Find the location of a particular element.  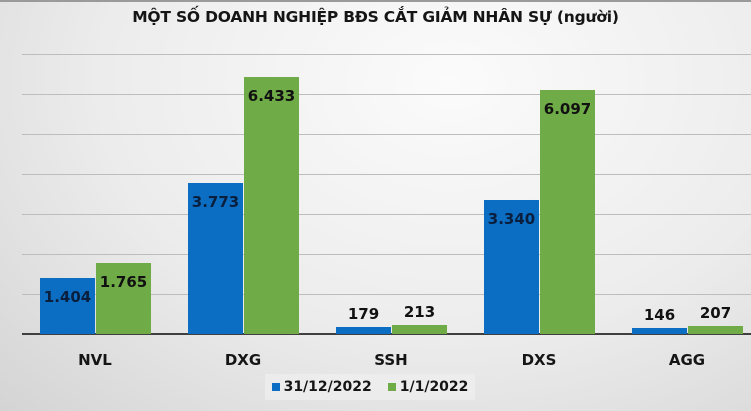

bar-dxg-green is located at coordinates (271, 205).